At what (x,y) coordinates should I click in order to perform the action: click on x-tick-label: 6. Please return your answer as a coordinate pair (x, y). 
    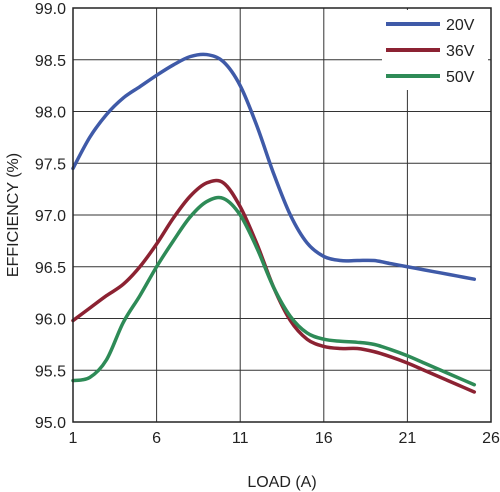
    Looking at the image, I should click on (156, 438).